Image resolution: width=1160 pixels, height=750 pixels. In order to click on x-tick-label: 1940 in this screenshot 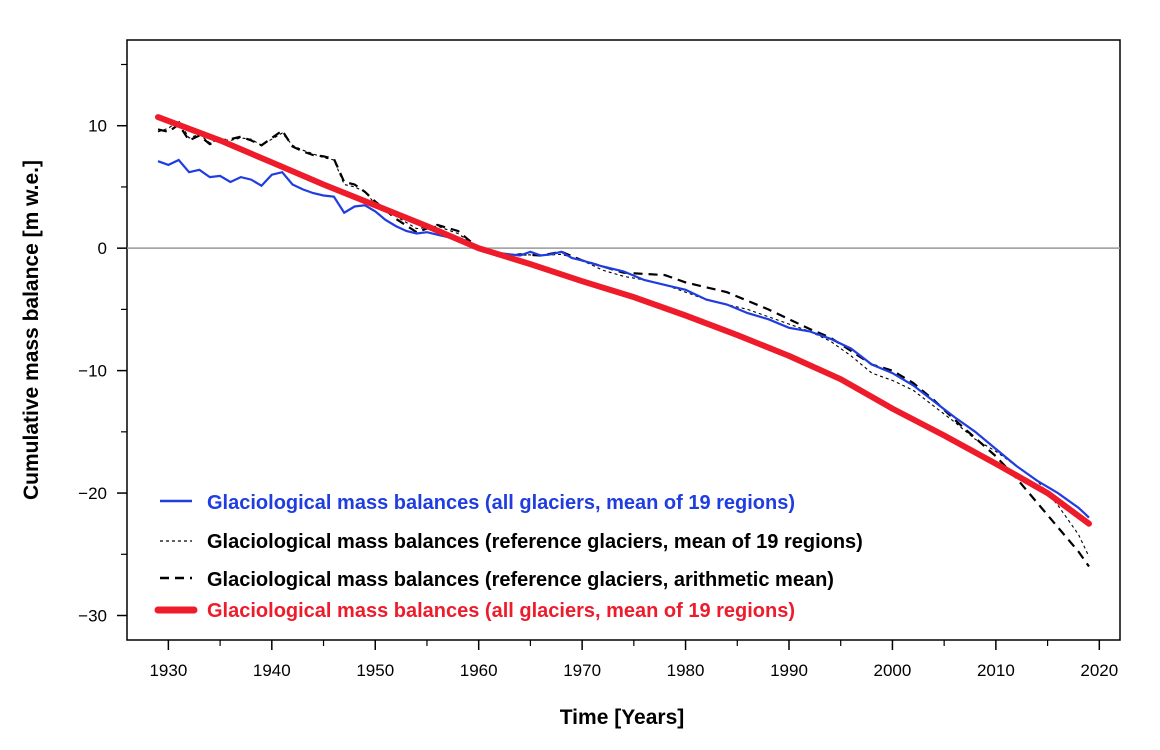, I will do `click(272, 670)`.